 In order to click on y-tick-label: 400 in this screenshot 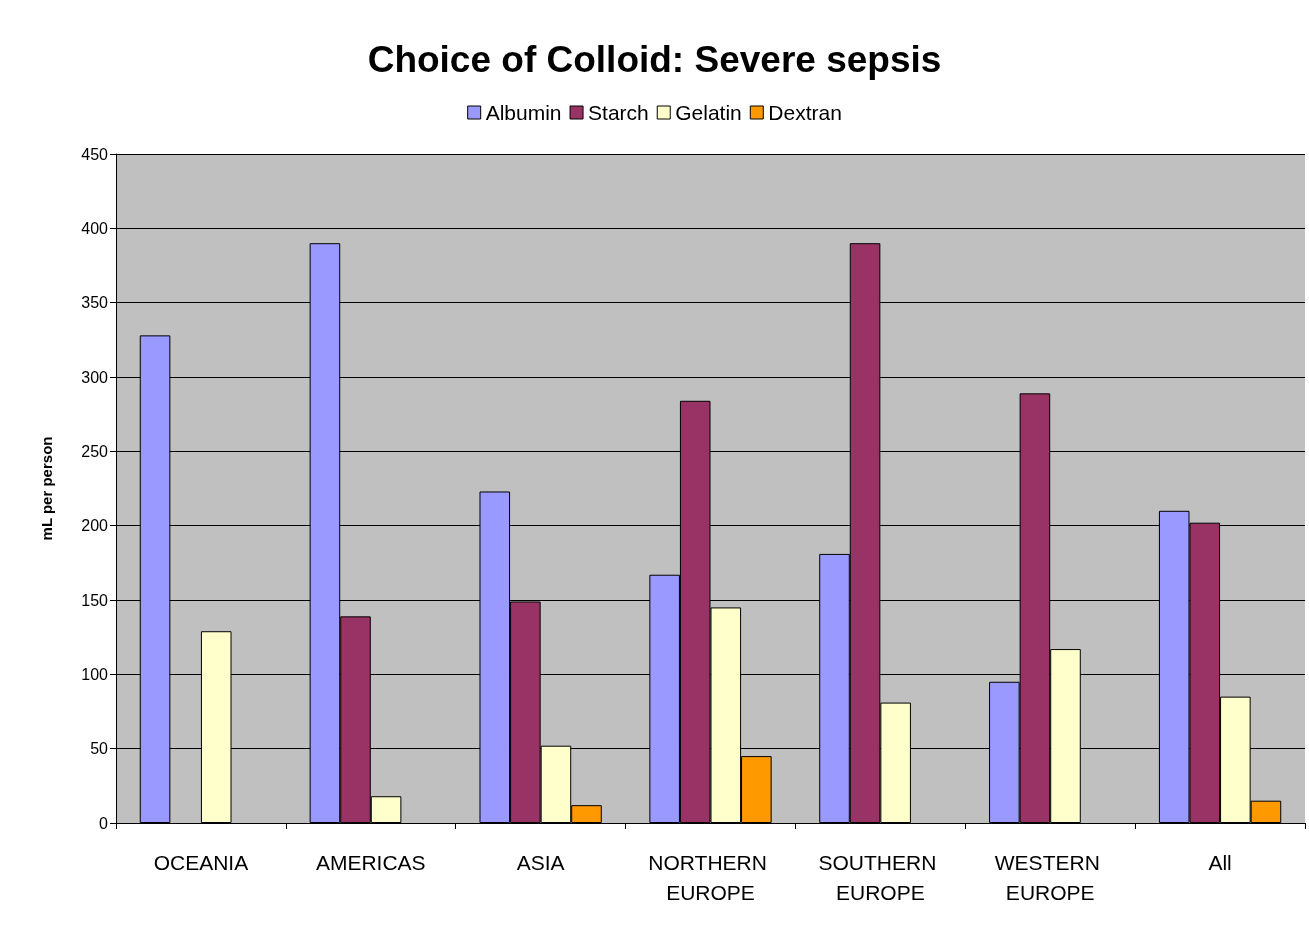, I will do `click(95, 228)`.